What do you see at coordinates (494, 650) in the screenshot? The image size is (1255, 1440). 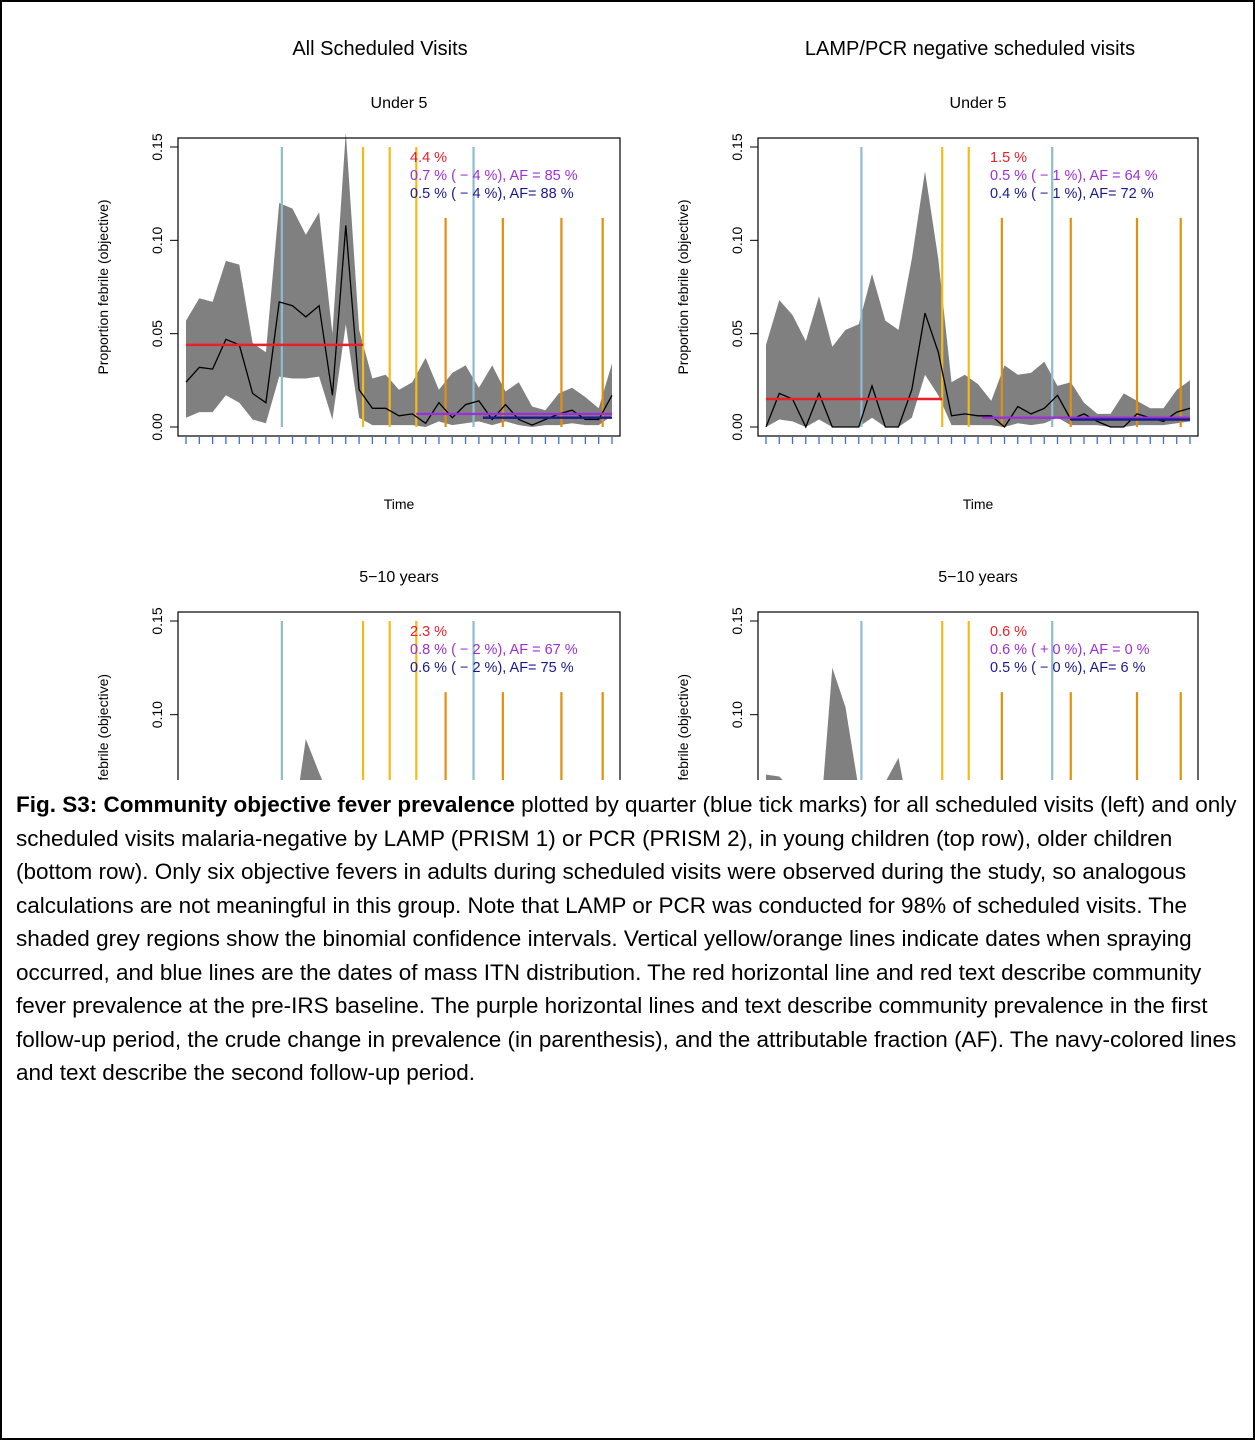 I see `followup1-annotation: 0.8 % ( − 2 %), AF = 67 %` at bounding box center [494, 650].